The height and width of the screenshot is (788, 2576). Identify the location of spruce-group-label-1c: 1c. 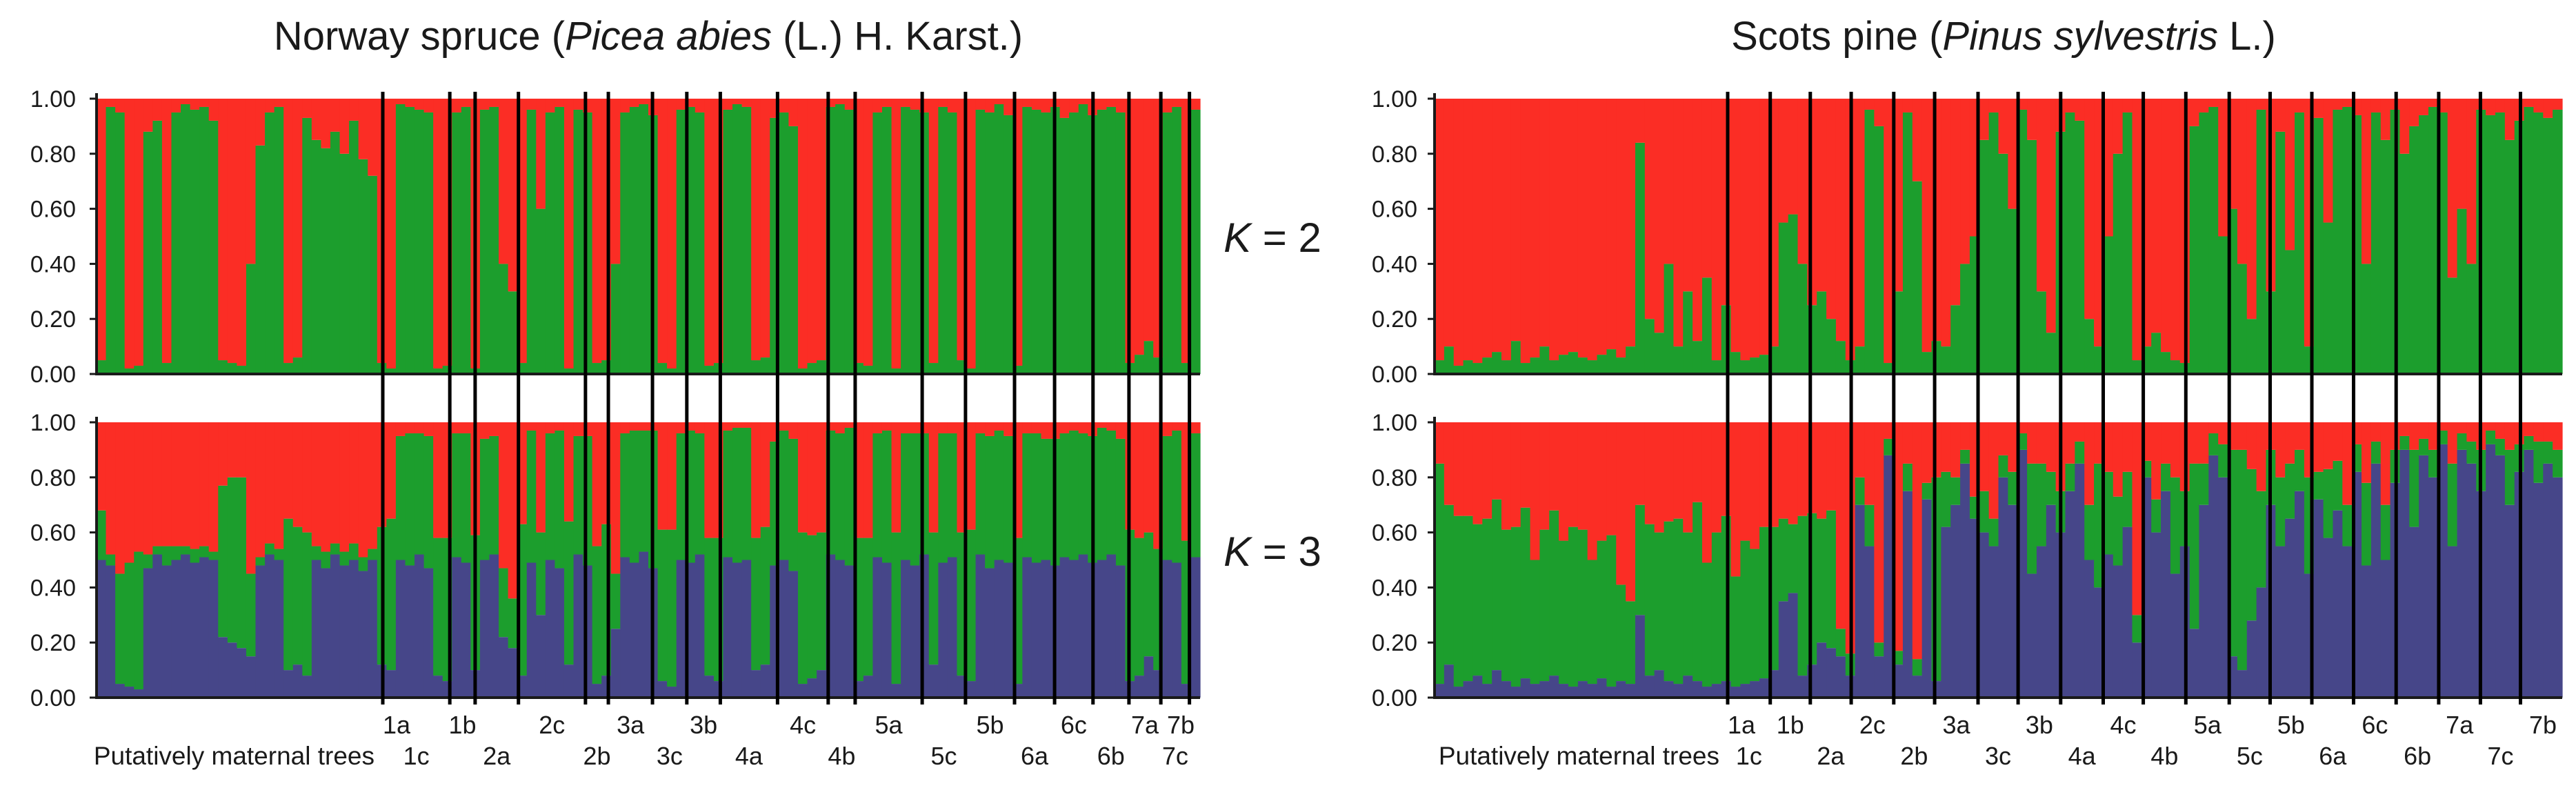
(416, 756).